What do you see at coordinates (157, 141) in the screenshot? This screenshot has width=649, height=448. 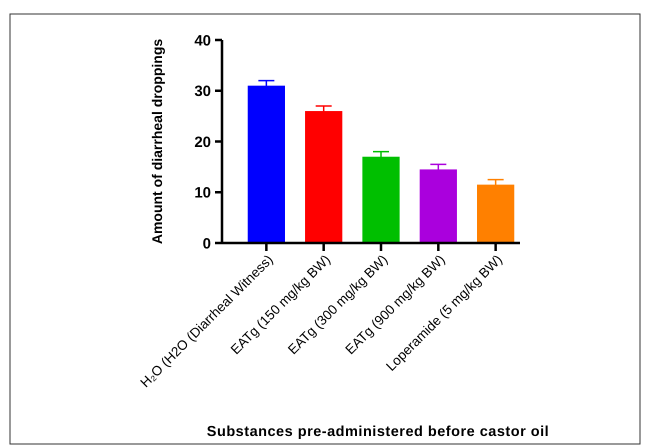 I see `y-axis-title: Amount of diarrheal droppings` at bounding box center [157, 141].